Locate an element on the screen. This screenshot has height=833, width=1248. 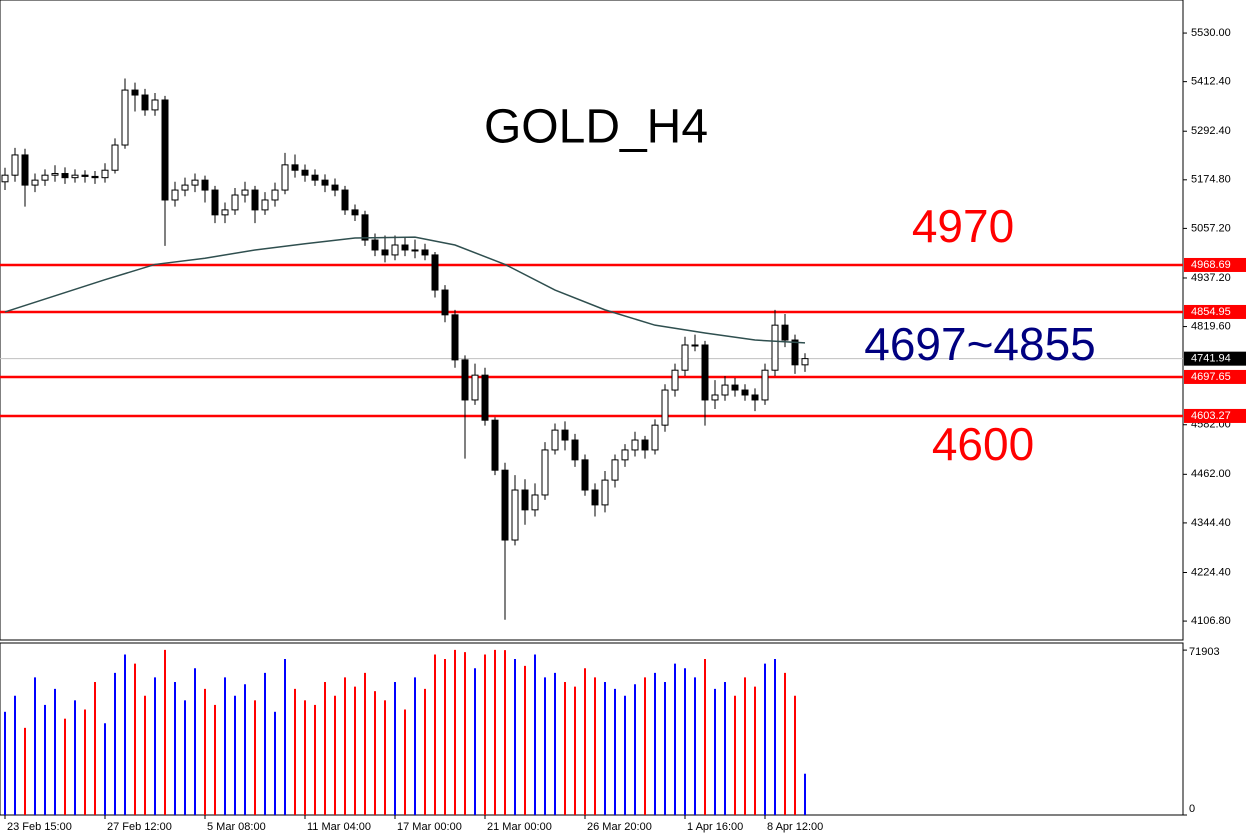
y-tick-label: 5412.40 is located at coordinates (1211, 82).